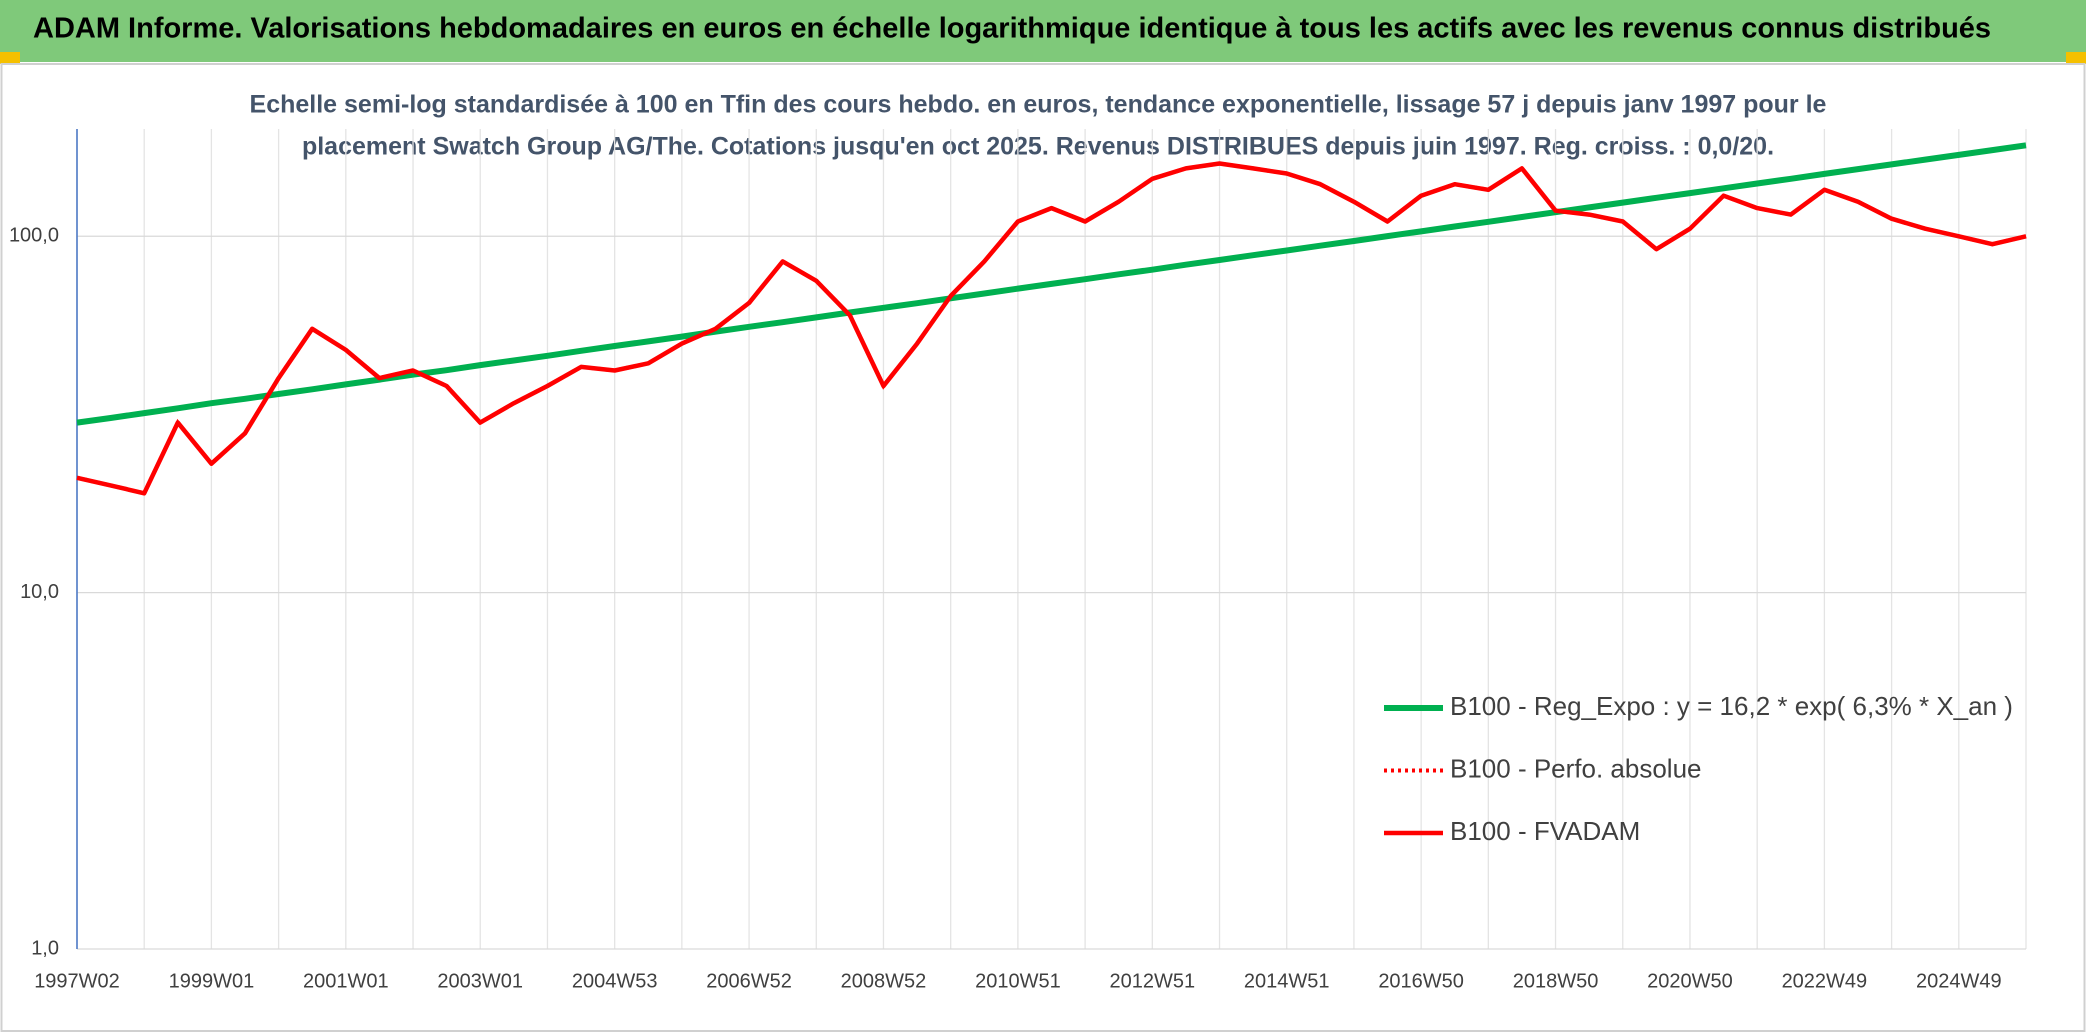  What do you see at coordinates (884, 981) in the screenshot?
I see `x-tick-label: 2008W52` at bounding box center [884, 981].